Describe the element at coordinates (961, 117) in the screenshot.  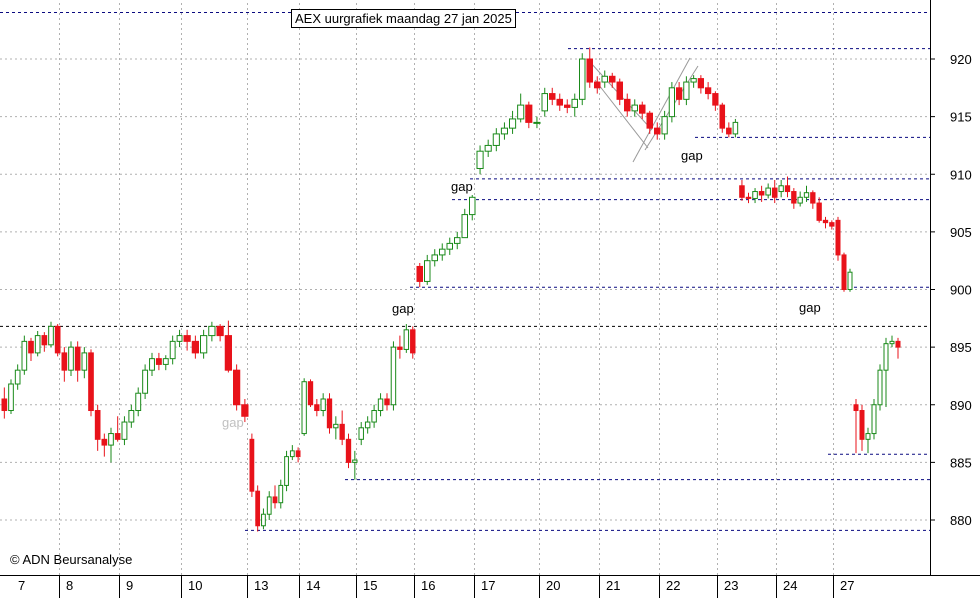
I see `y-tick-label: 915` at that location.